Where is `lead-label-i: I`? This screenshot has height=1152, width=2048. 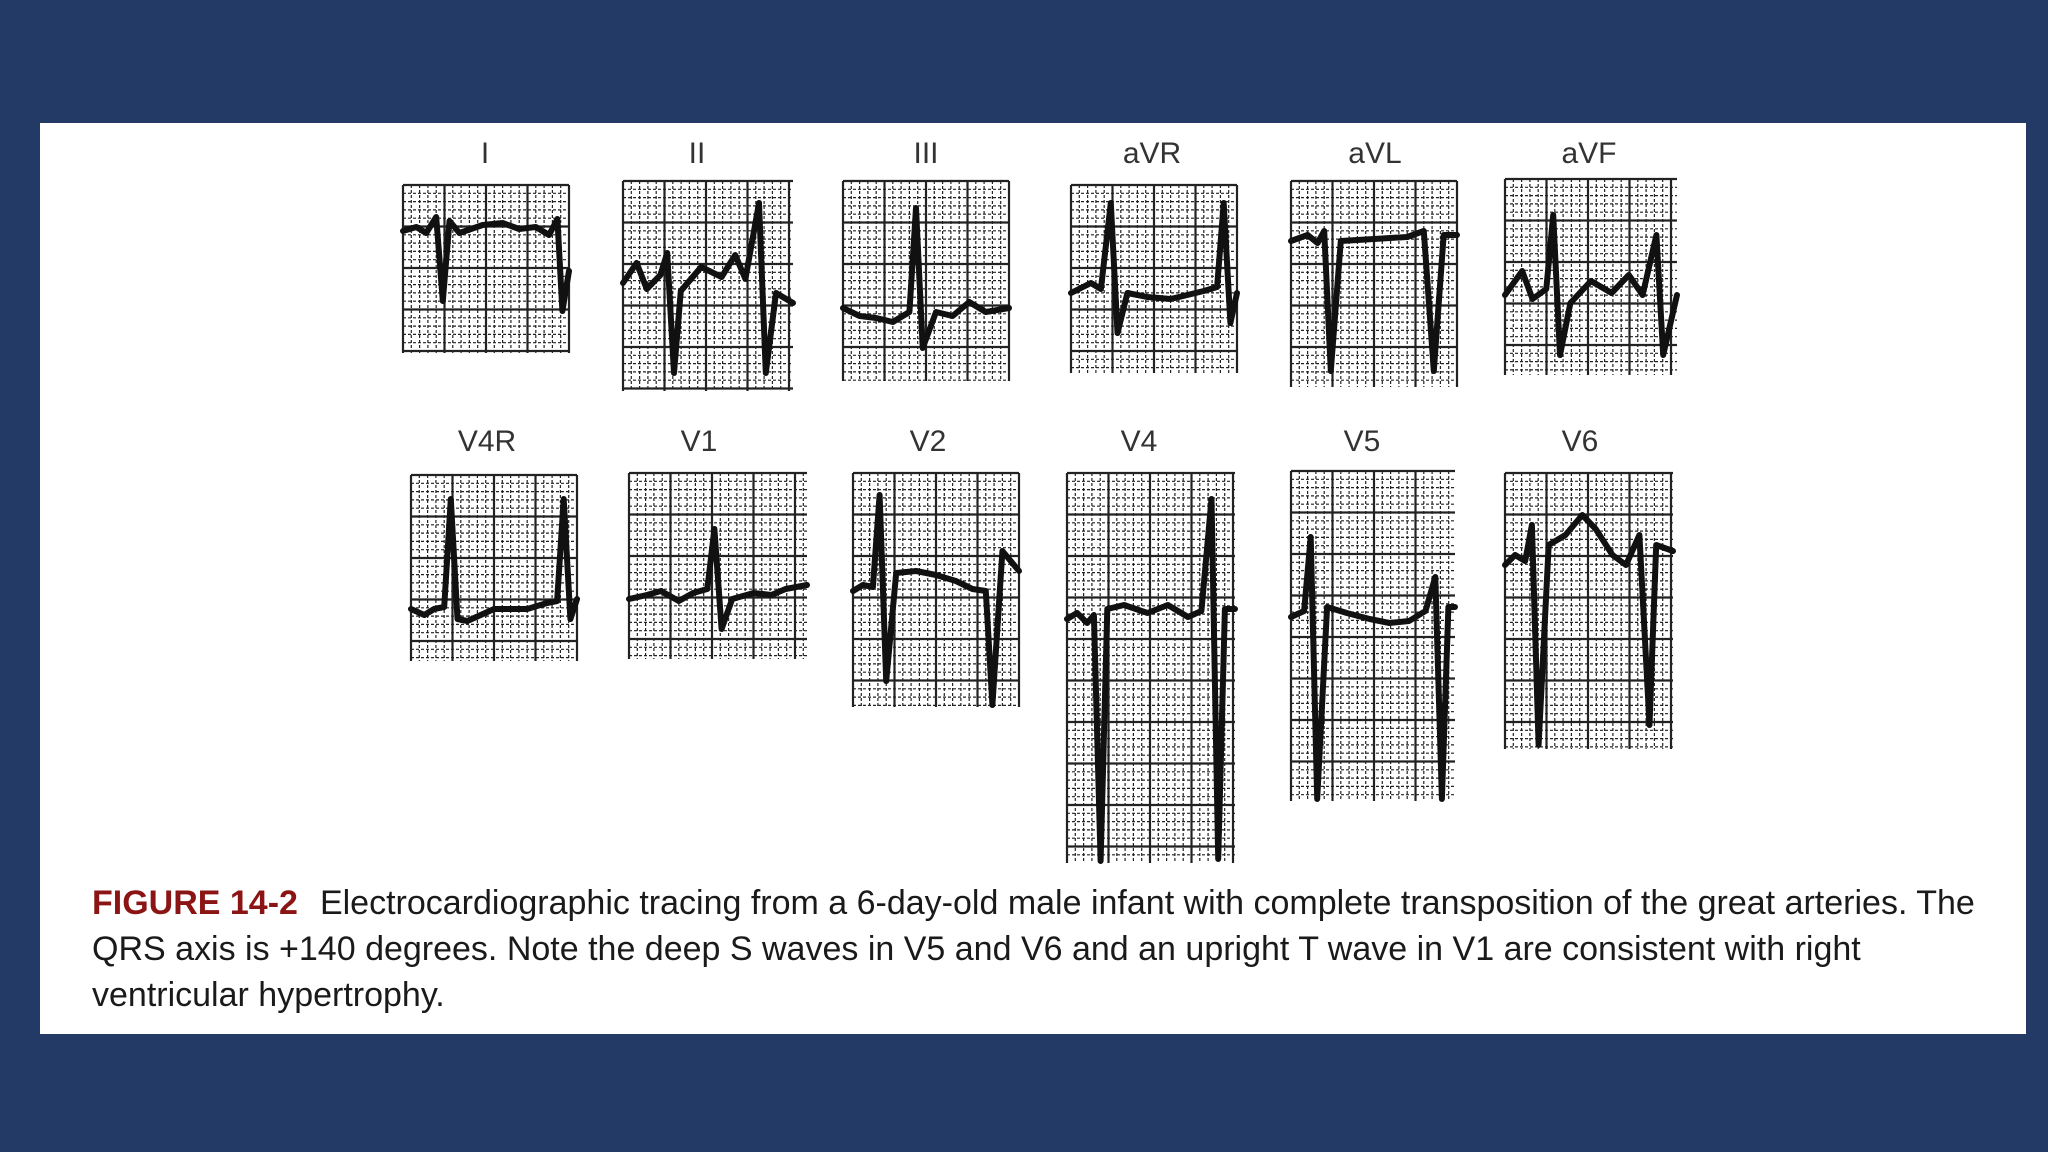 lead-label-i: I is located at coordinates (485, 153).